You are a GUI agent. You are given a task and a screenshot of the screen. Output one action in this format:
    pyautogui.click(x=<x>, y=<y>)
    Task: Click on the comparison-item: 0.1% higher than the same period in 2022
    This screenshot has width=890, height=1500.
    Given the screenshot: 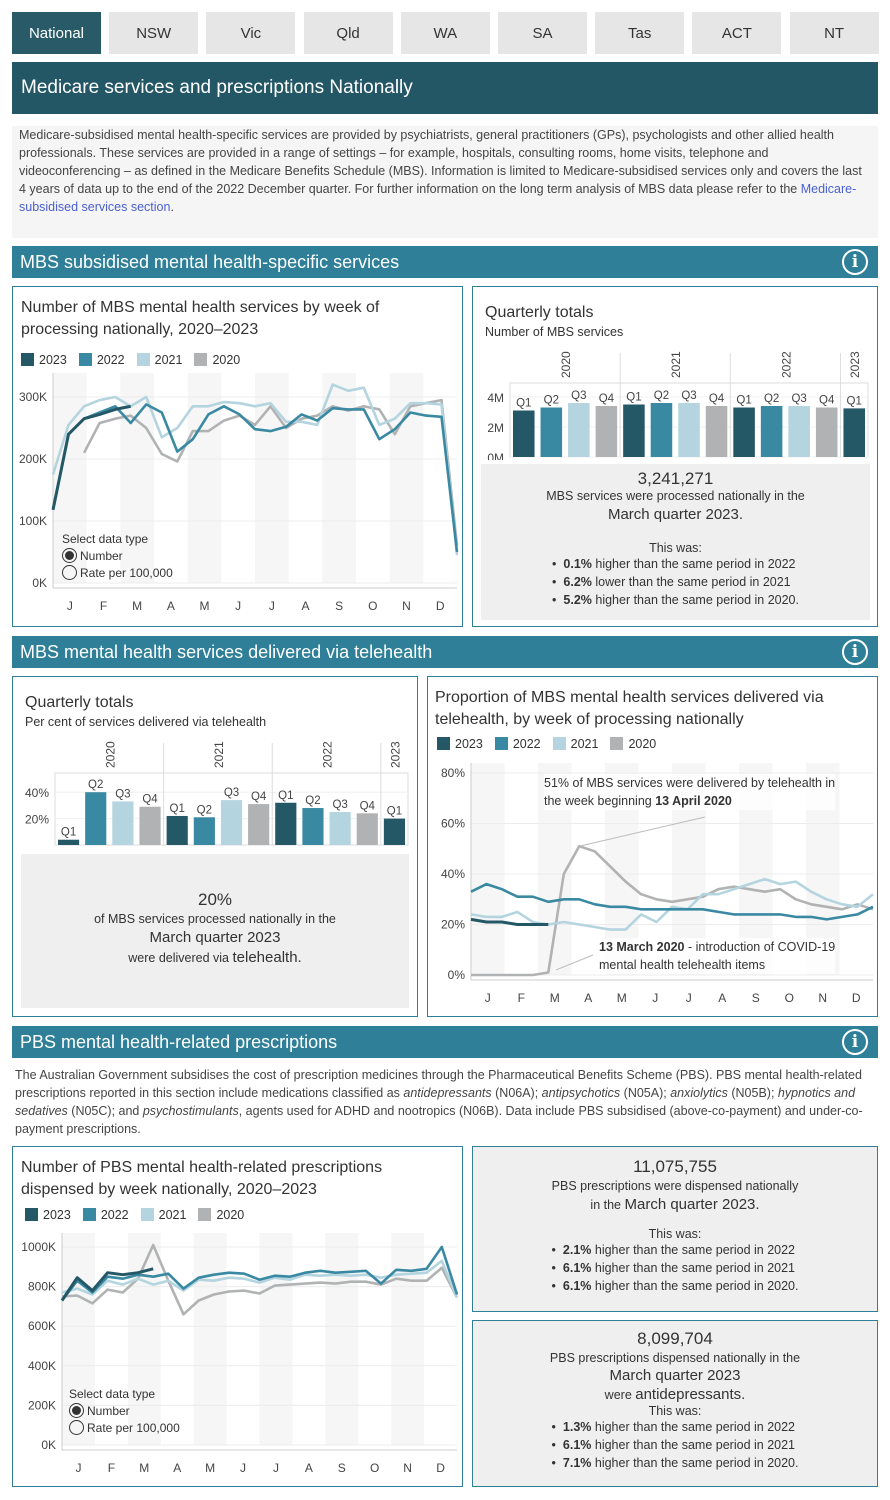 What is the action you would take?
    pyautogui.click(x=675, y=564)
    